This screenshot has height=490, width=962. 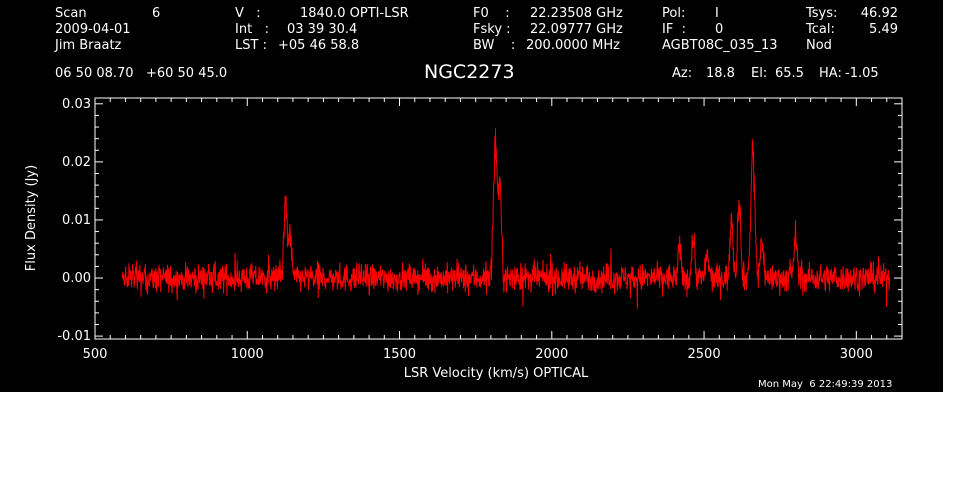 I want to click on fsky-value: 22.09777 GHz, so click(x=576, y=29).